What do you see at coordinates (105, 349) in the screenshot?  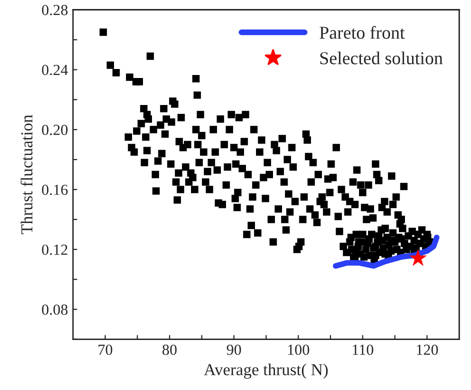 I see `x-tick-label: 70` at bounding box center [105, 349].